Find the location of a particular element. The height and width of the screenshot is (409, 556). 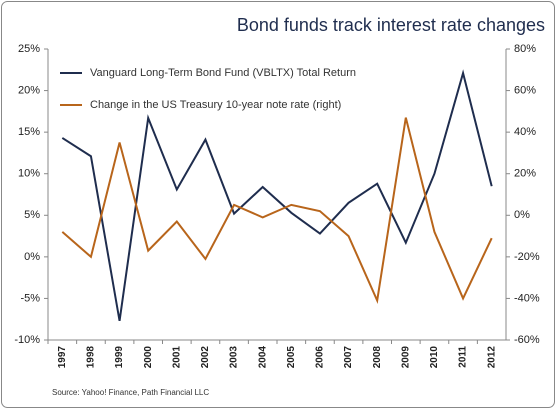

chart-title: Bond funds track interest rate changes is located at coordinates (391, 25).